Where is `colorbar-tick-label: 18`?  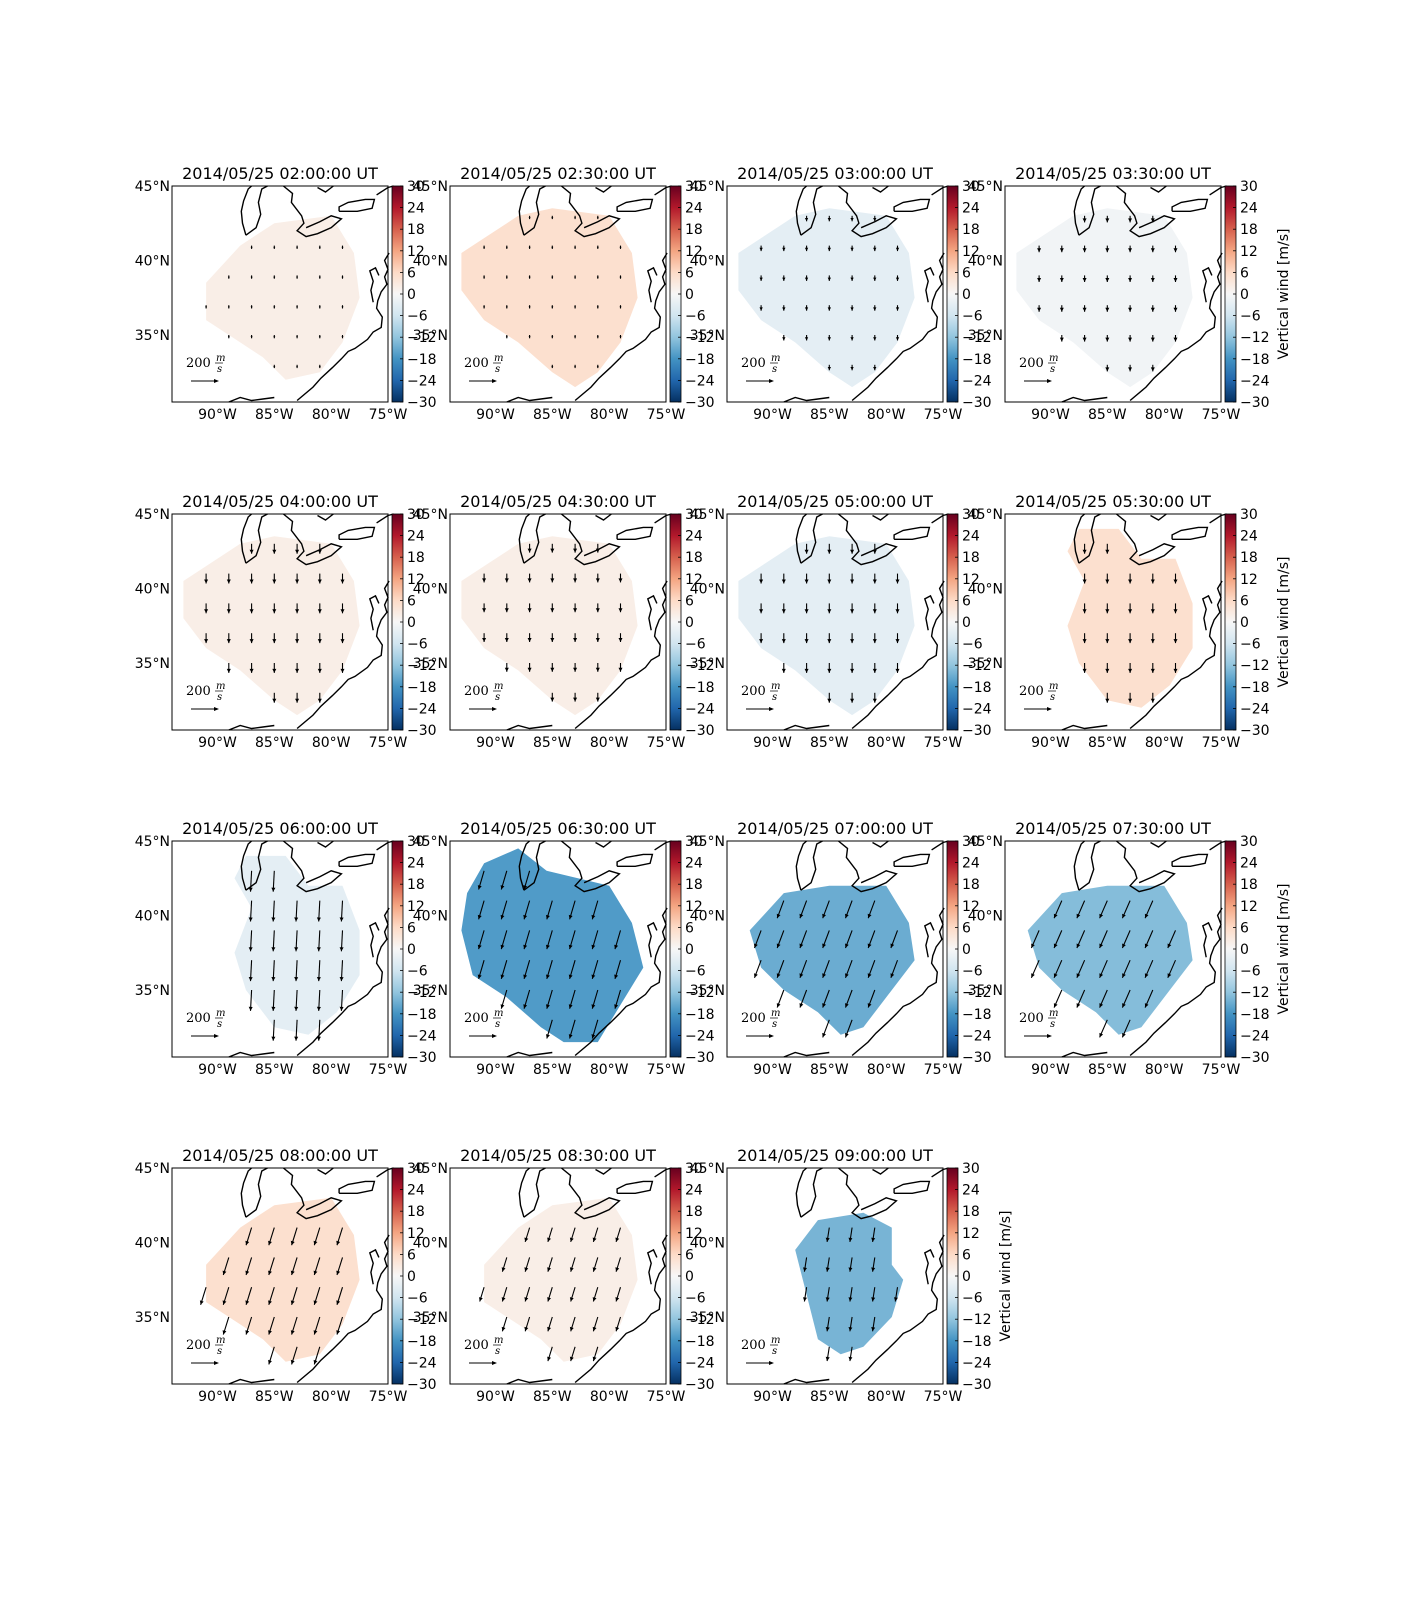 colorbar-tick-label: 18 is located at coordinates (694, 230).